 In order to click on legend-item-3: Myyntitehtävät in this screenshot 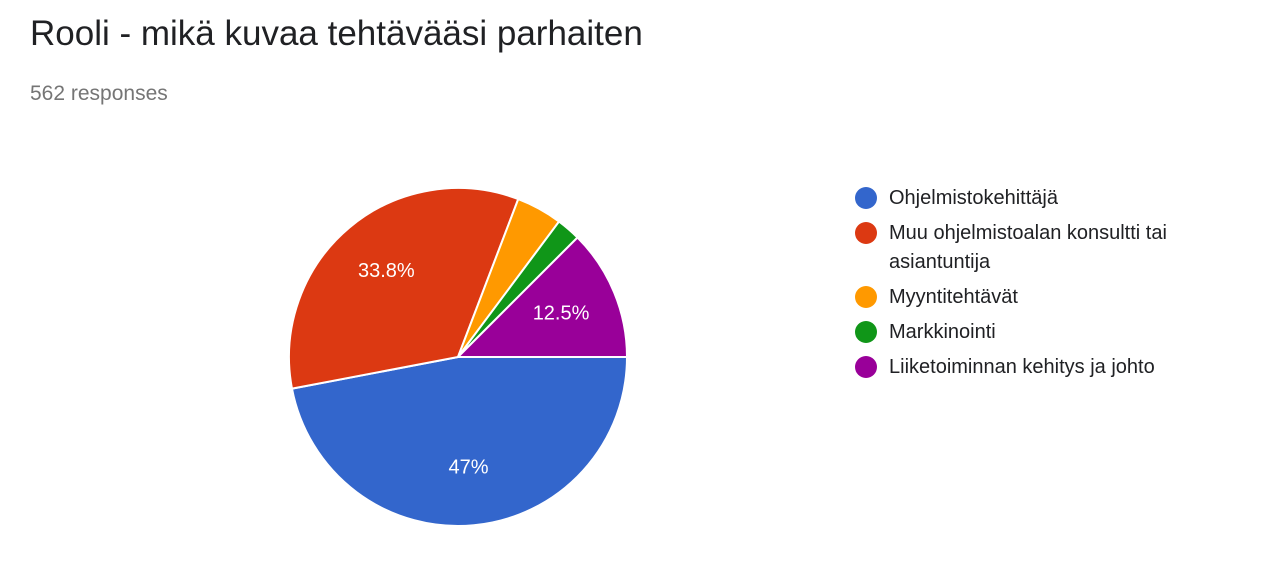, I will do `click(1055, 297)`.